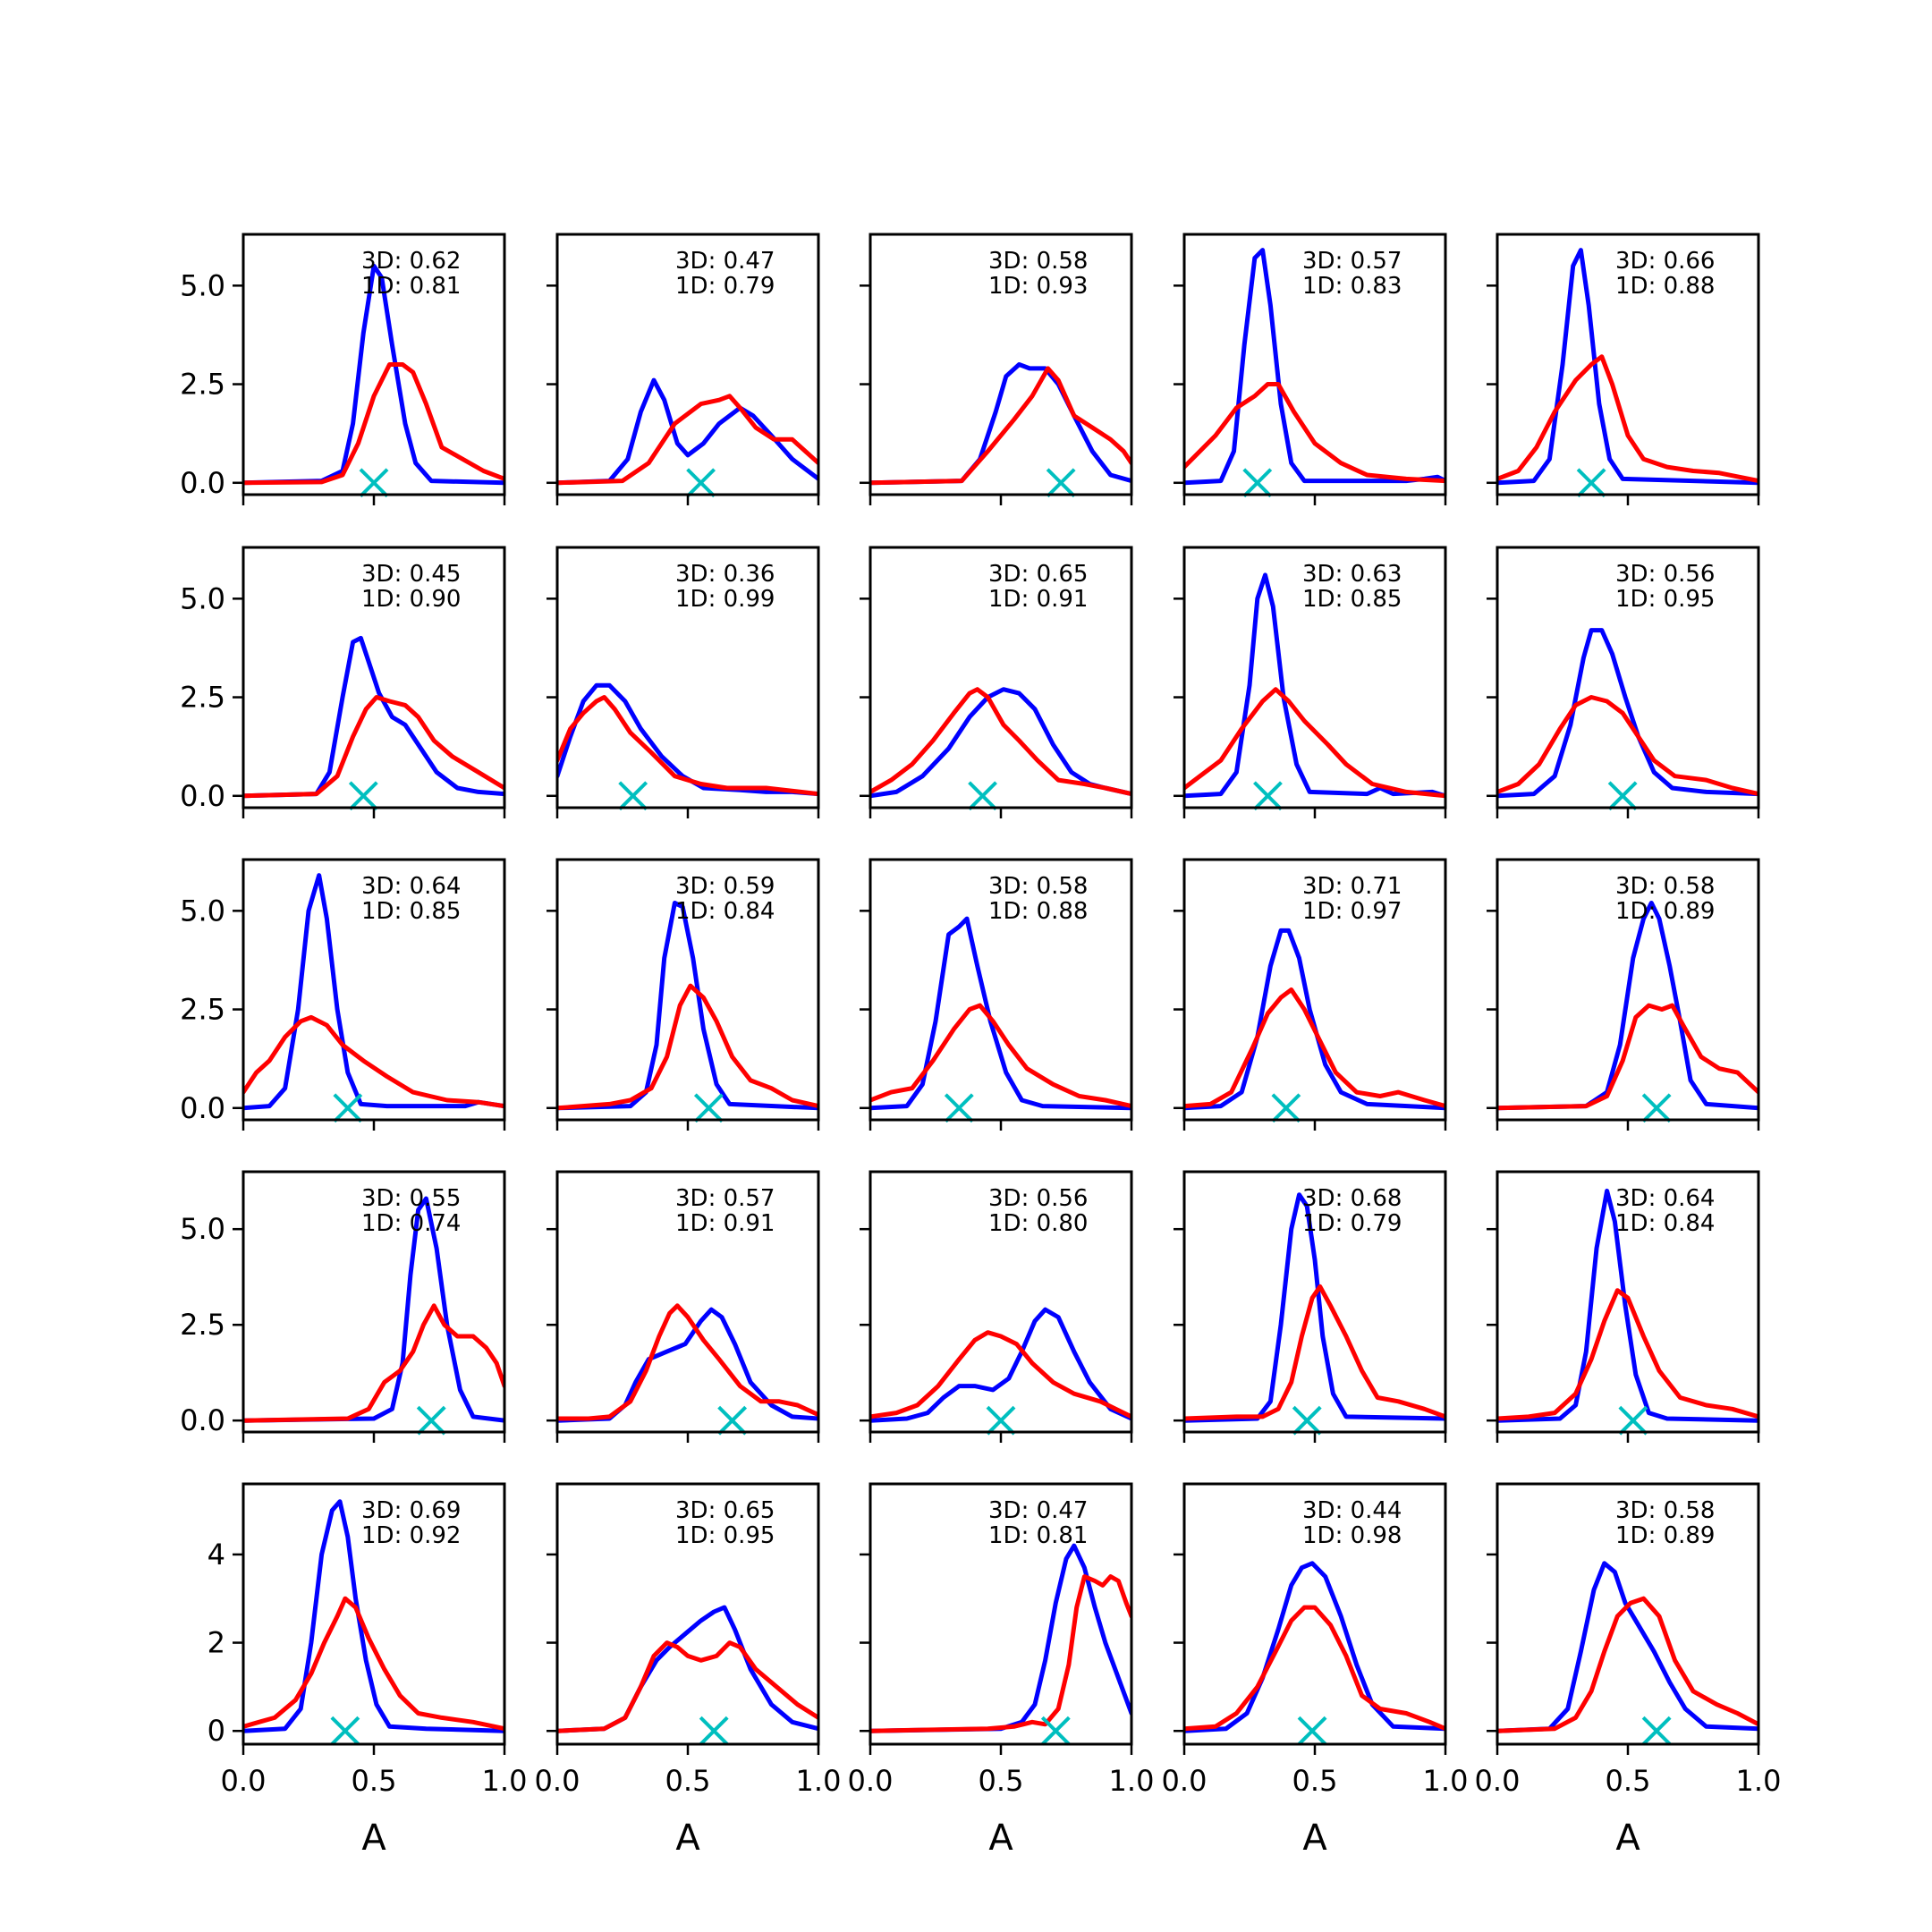 This screenshot has width=1932, height=1932. I want to click on score-annotation: 1D: 0.99, so click(725, 599).